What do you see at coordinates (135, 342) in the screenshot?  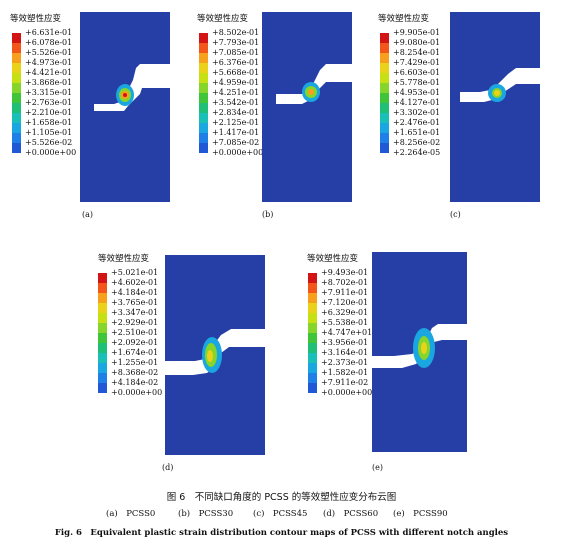 I see `legend-value: +2.092e-01` at bounding box center [135, 342].